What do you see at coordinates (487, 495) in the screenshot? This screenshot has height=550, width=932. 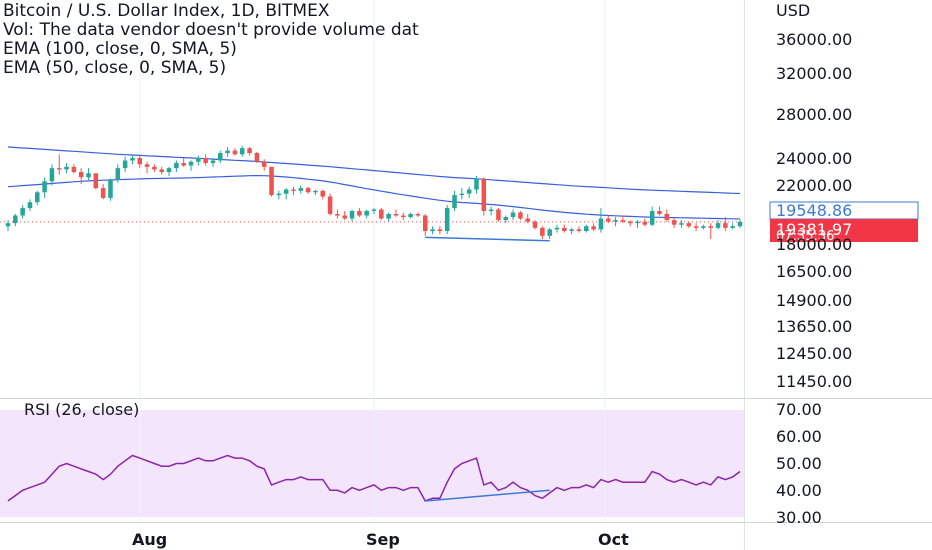 I see `rsi-trendline` at bounding box center [487, 495].